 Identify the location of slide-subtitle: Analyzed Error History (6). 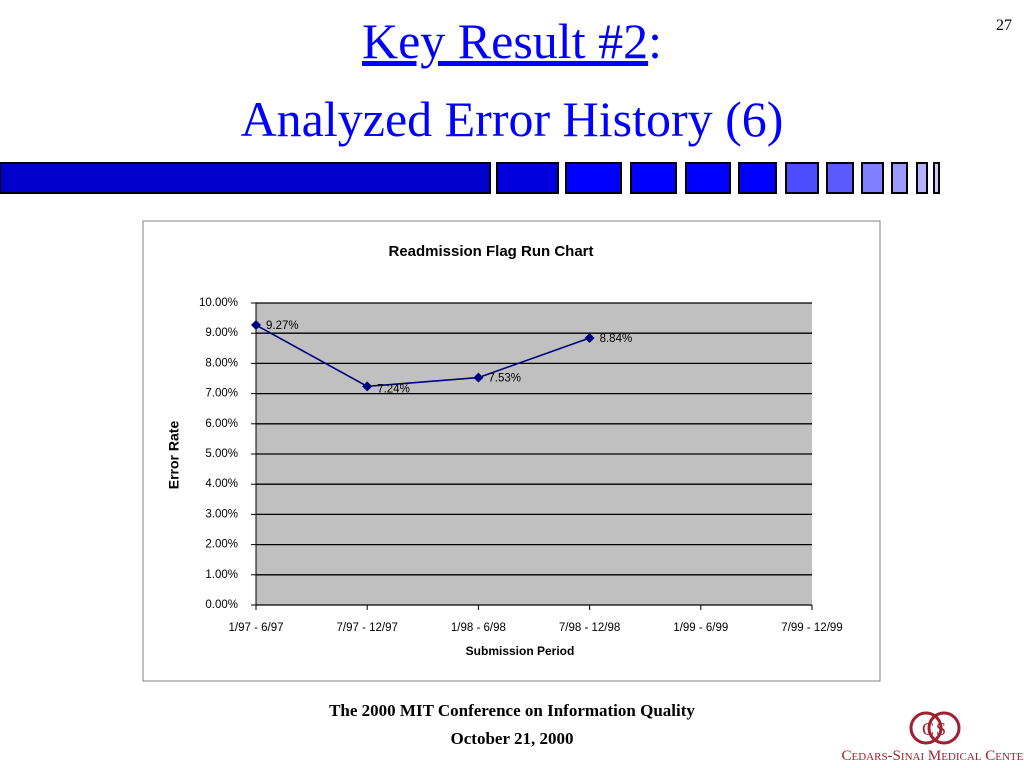
(512, 119).